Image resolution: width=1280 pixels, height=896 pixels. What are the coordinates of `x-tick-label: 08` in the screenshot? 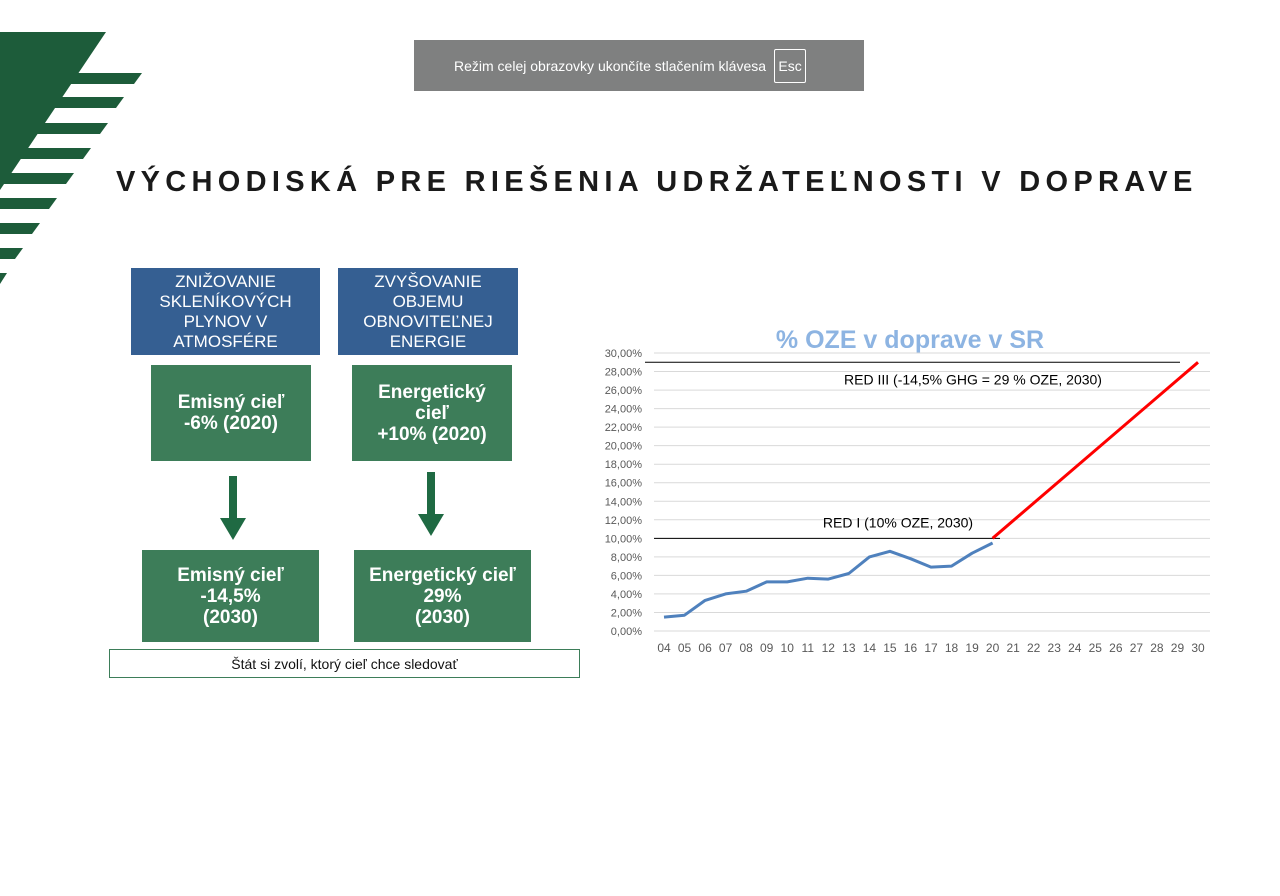 It's located at (746, 648).